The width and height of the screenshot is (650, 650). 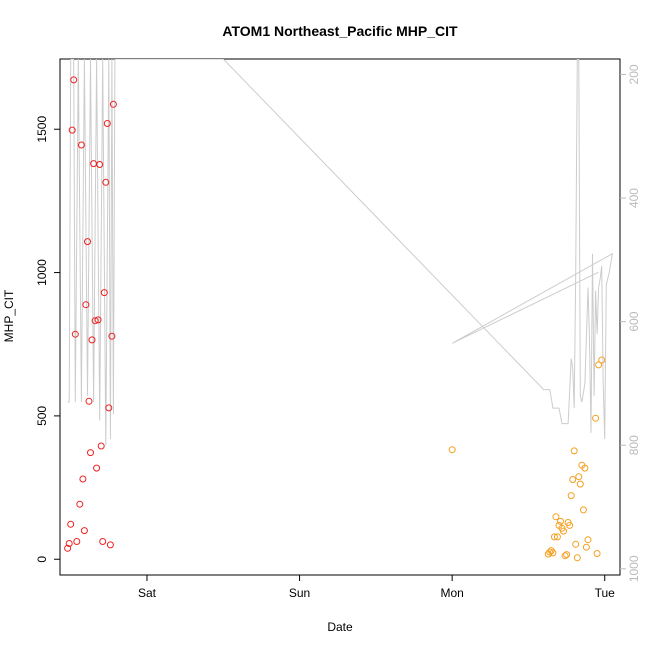 I want to click on y-axis-right: 200 400 600 800 1000, so click(x=630, y=323).